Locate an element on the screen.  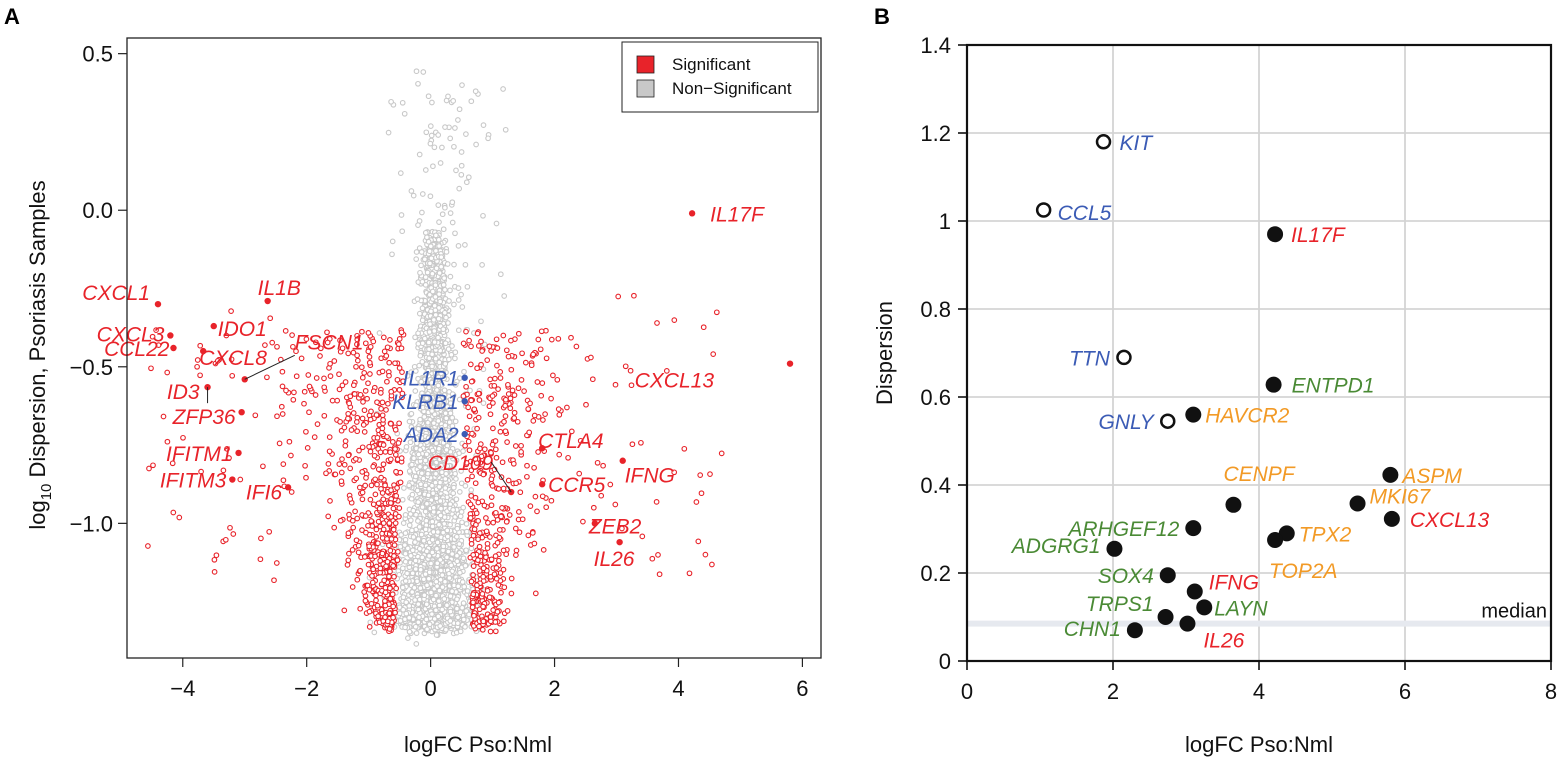
panel-a-x-axis-label: logFC Pso:Nml is located at coordinates (478, 744).